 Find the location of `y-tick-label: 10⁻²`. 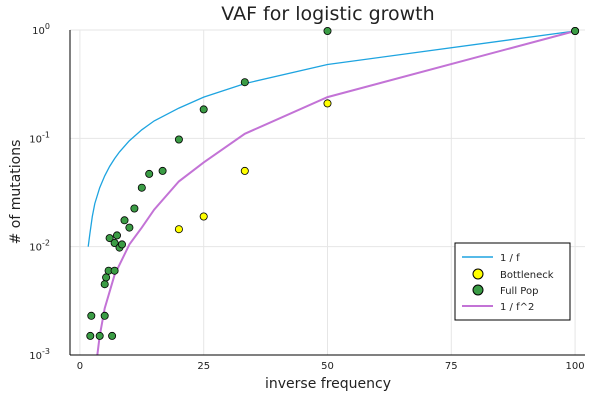

y-tick-label: 10⁻² is located at coordinates (39, 246).